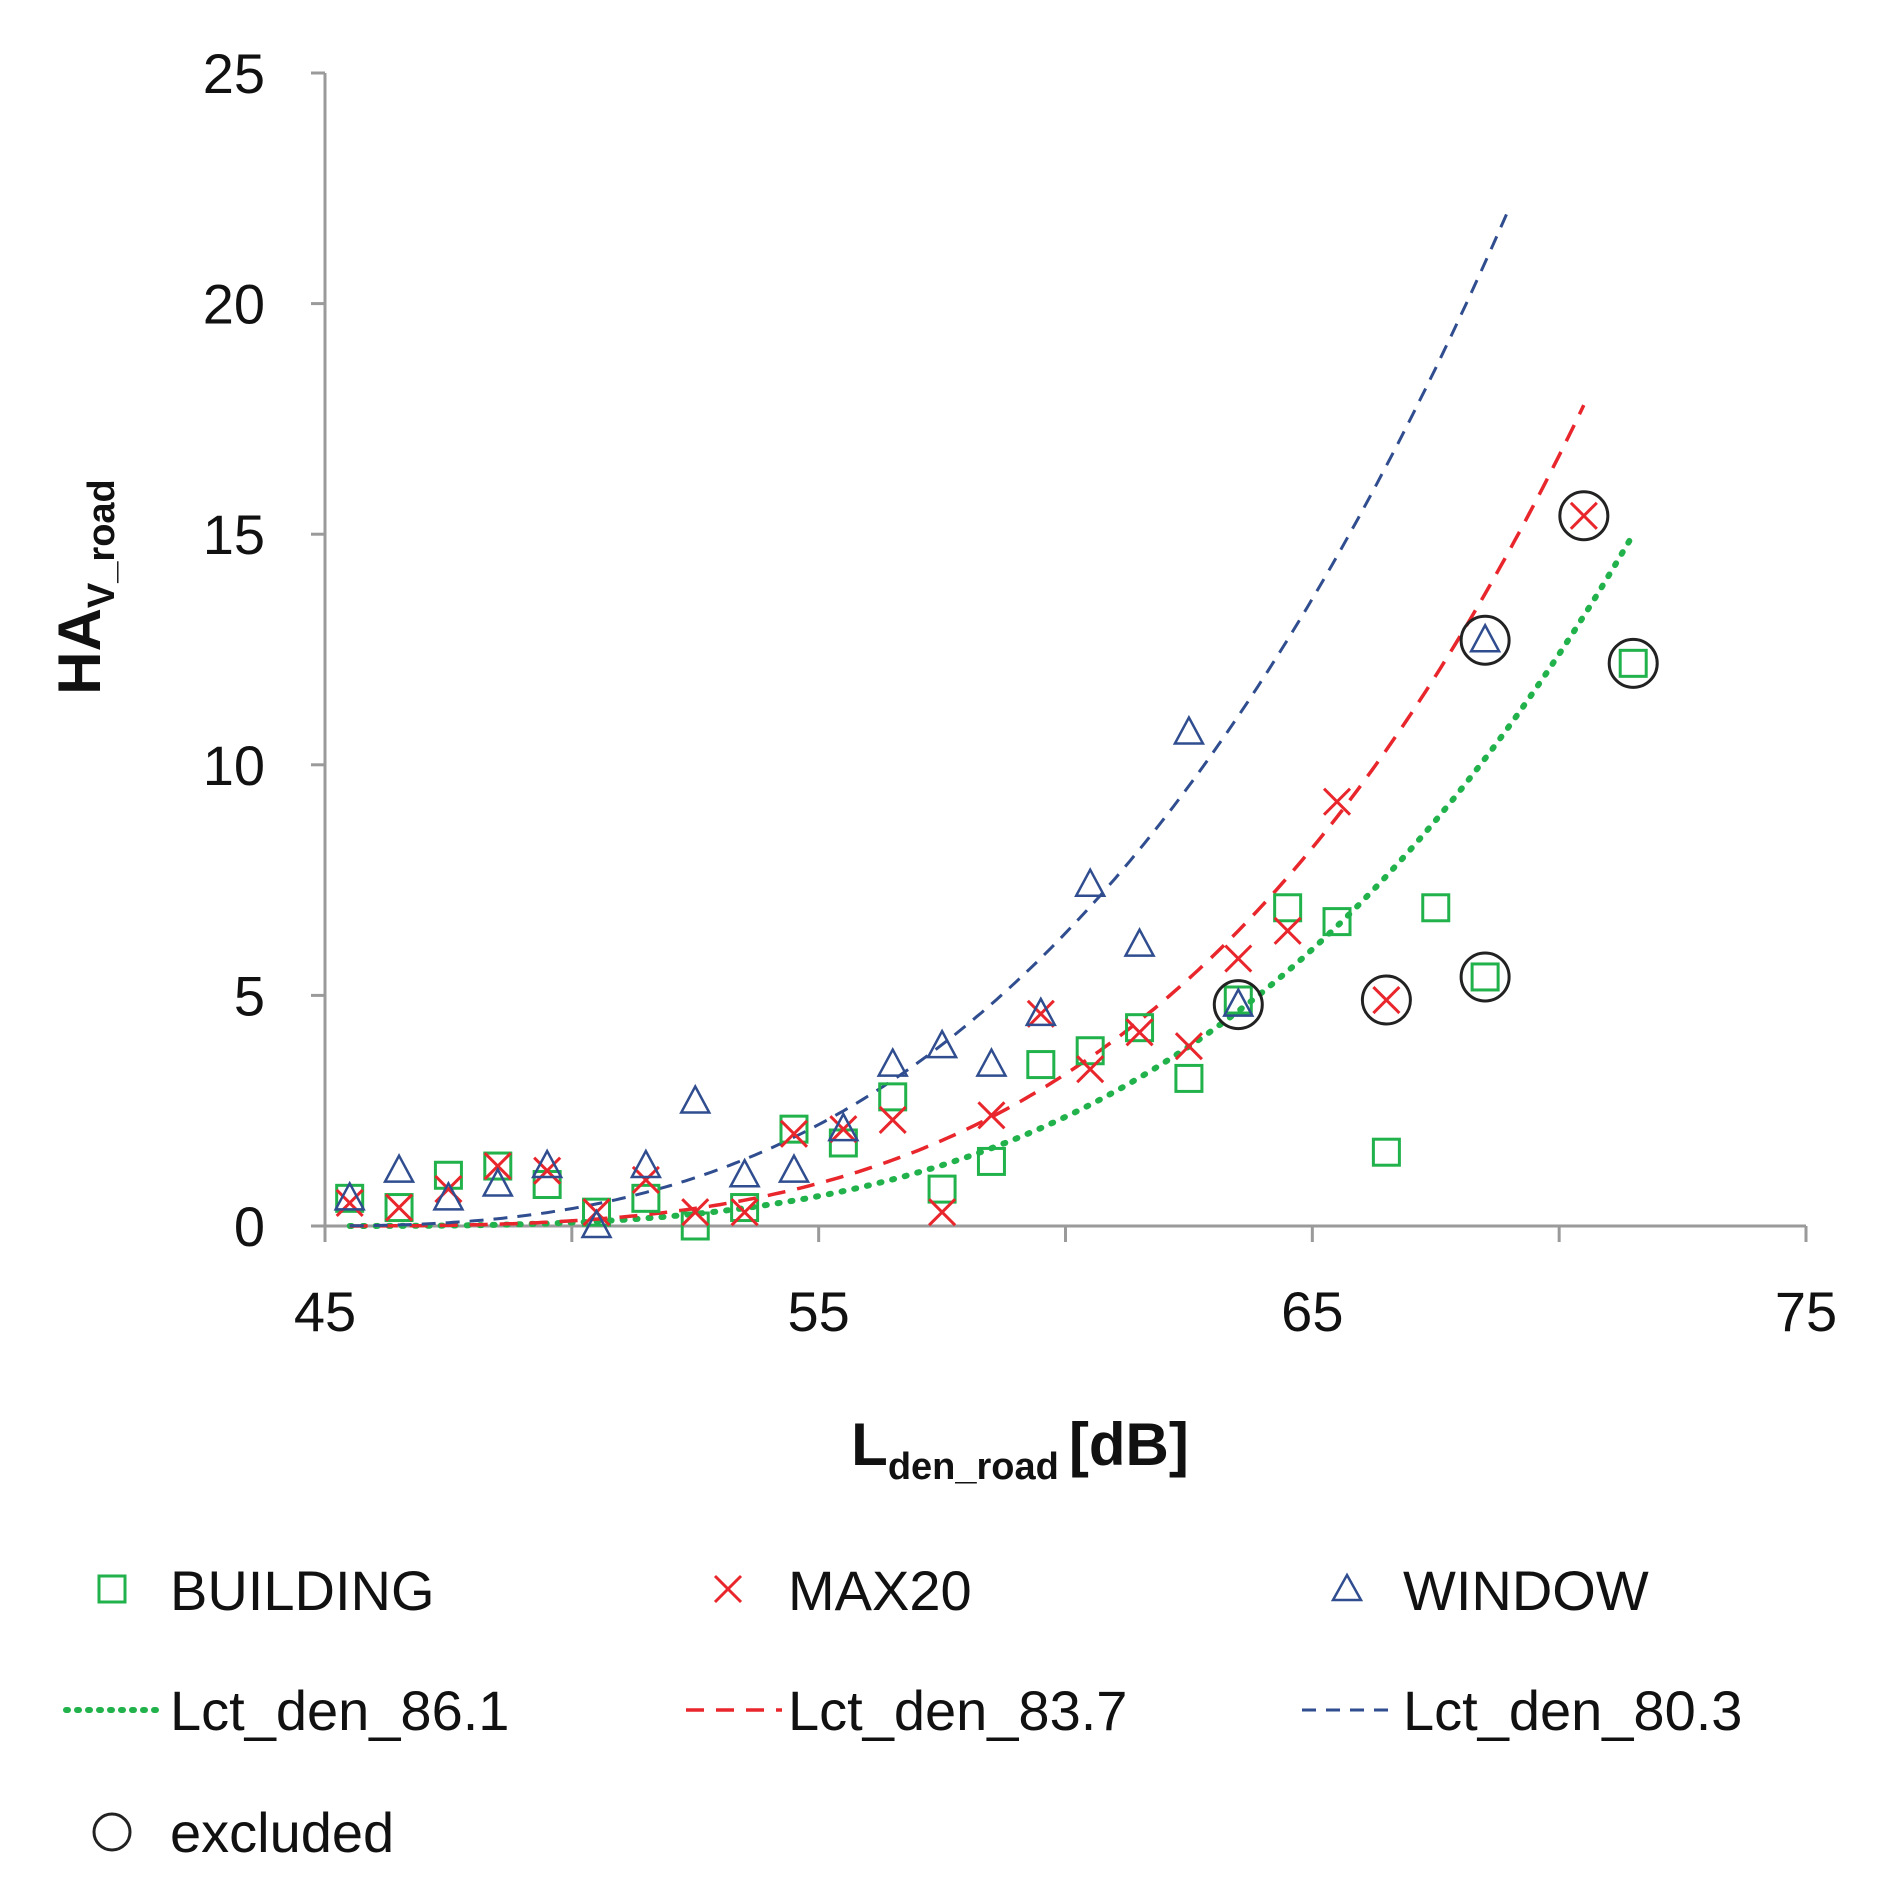  What do you see at coordinates (1572, 1710) in the screenshot?
I see `legend-curve-80-label: Lct_den_80.3` at bounding box center [1572, 1710].